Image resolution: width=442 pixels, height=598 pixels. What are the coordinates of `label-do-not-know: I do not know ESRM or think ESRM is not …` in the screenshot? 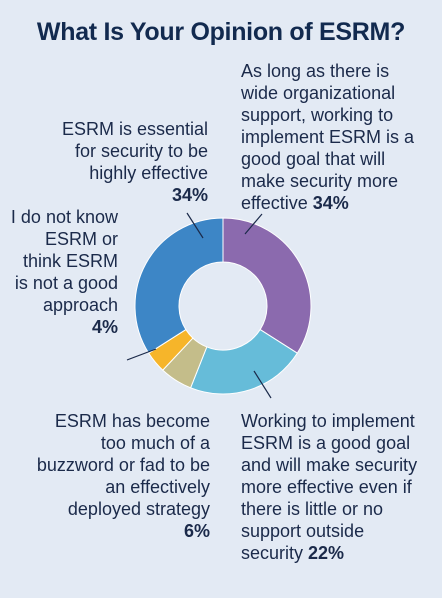 It's located at (64, 272).